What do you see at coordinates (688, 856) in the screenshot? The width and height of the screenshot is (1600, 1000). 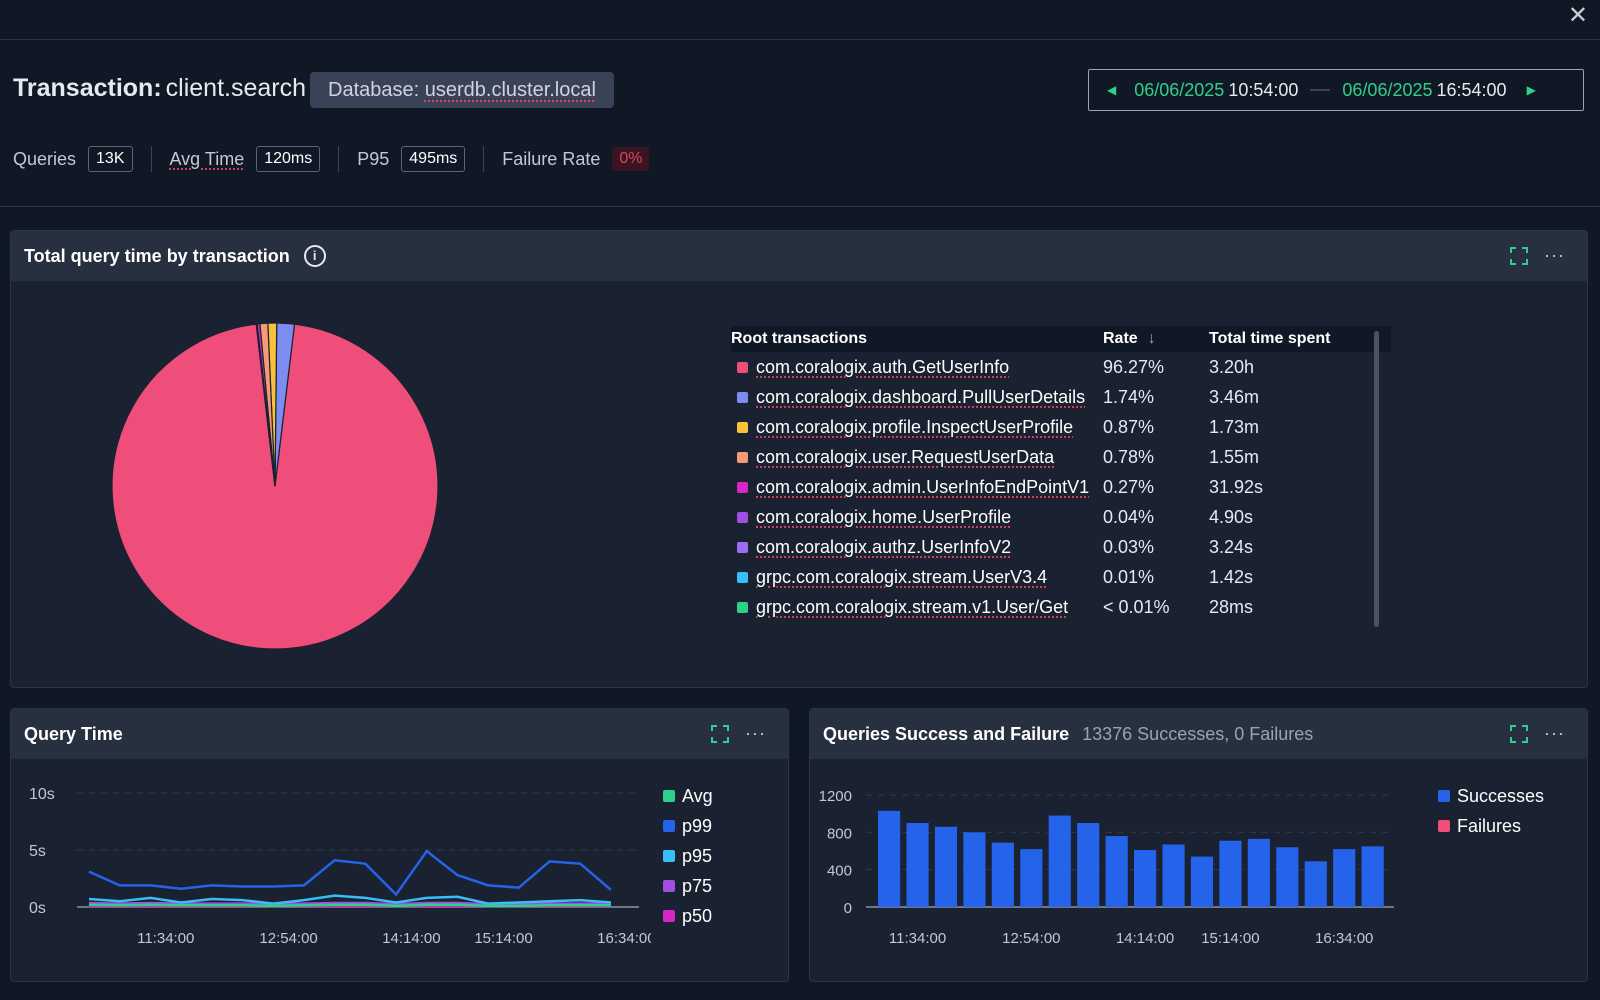 I see `legend-item: p95` at bounding box center [688, 856].